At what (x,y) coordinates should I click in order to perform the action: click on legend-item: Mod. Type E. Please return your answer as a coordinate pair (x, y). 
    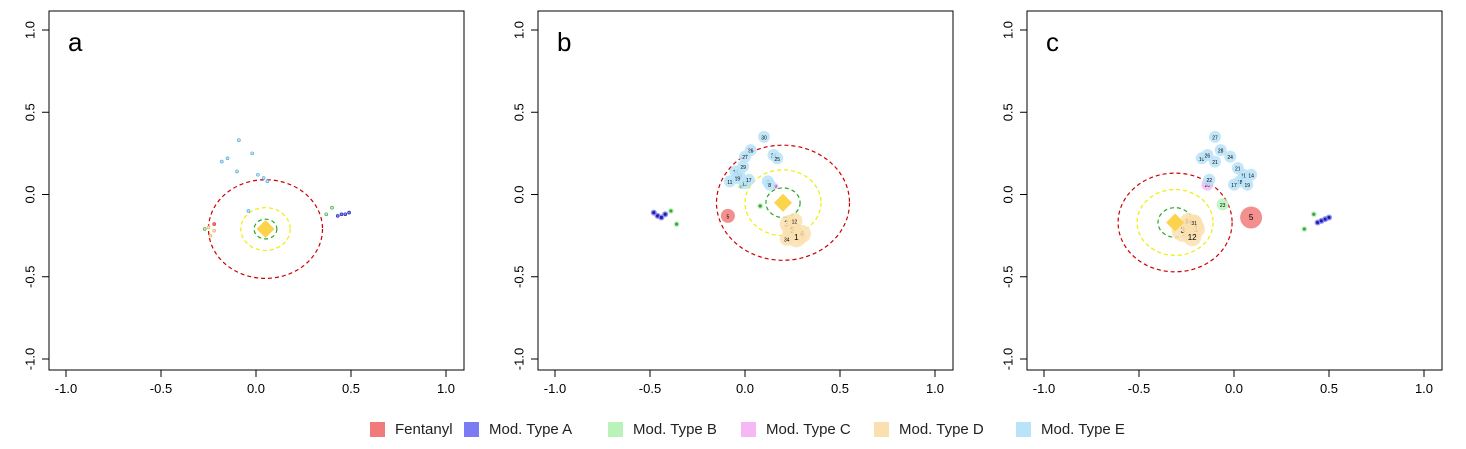
    Looking at the image, I should click on (1070, 429).